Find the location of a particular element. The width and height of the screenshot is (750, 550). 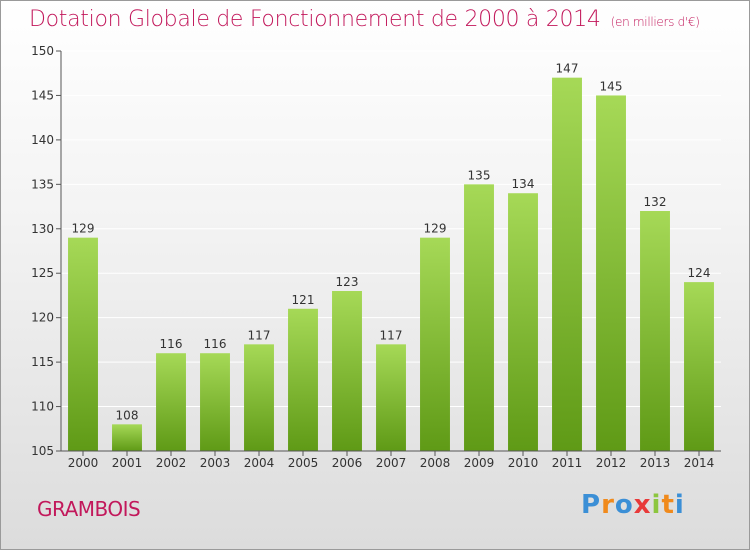

bar-2000 is located at coordinates (83, 344).